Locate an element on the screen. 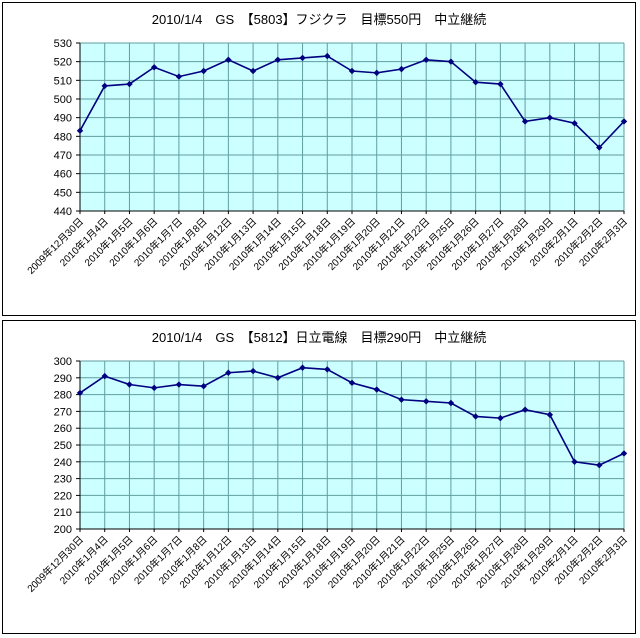  svg-text: 250 is located at coordinates (63, 446).